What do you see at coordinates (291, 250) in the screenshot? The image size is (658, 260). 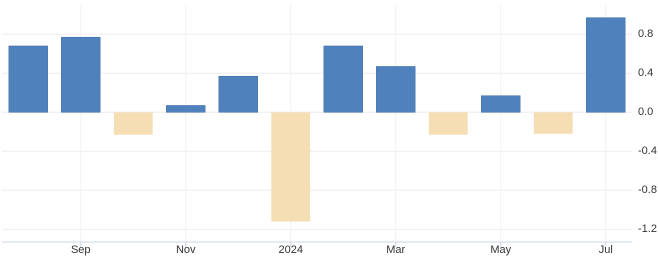 I see `x-tick-label: 2024` at bounding box center [291, 250].